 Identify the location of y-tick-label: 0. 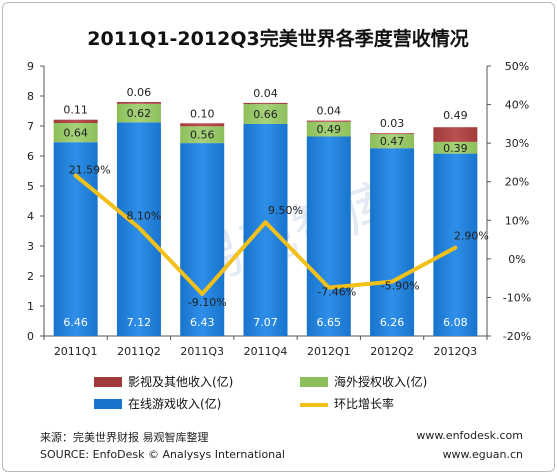
(30, 336).